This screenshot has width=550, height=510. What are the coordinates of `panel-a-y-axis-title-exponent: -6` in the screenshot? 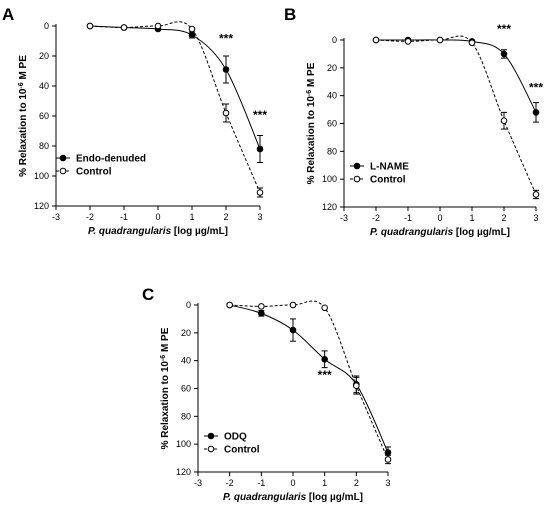 It's located at (21, 85).